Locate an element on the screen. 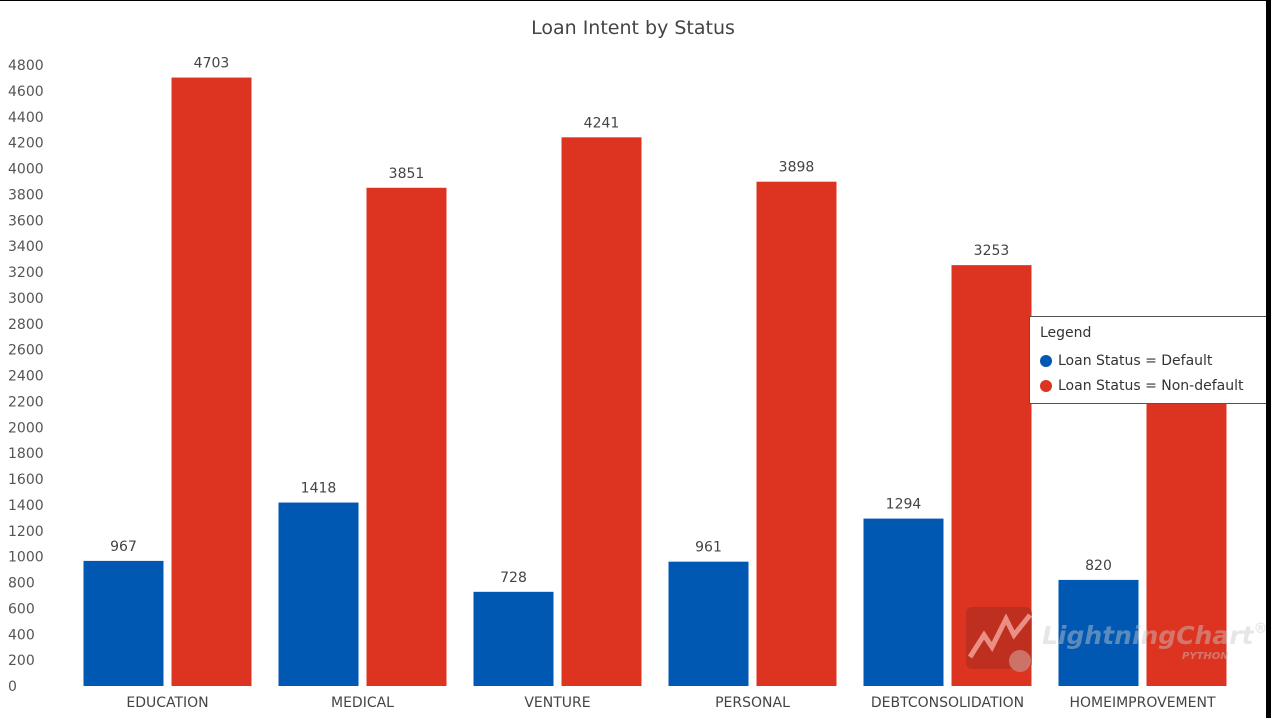 The image size is (1271, 718). y-tick-label: 1600 is located at coordinates (26, 480).